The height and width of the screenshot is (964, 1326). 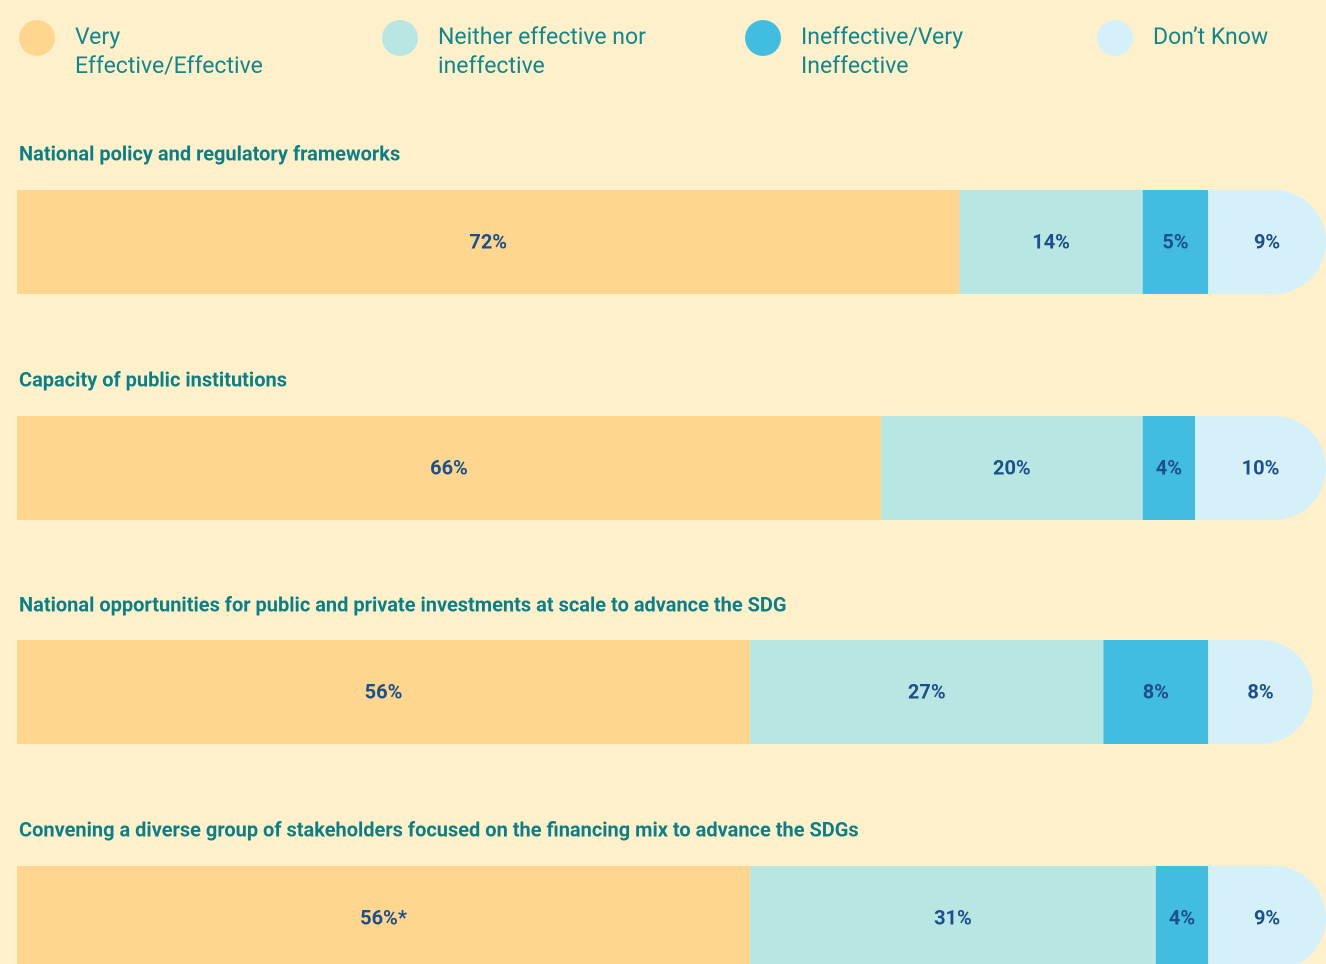 I want to click on data-label: 31%, so click(x=953, y=917).